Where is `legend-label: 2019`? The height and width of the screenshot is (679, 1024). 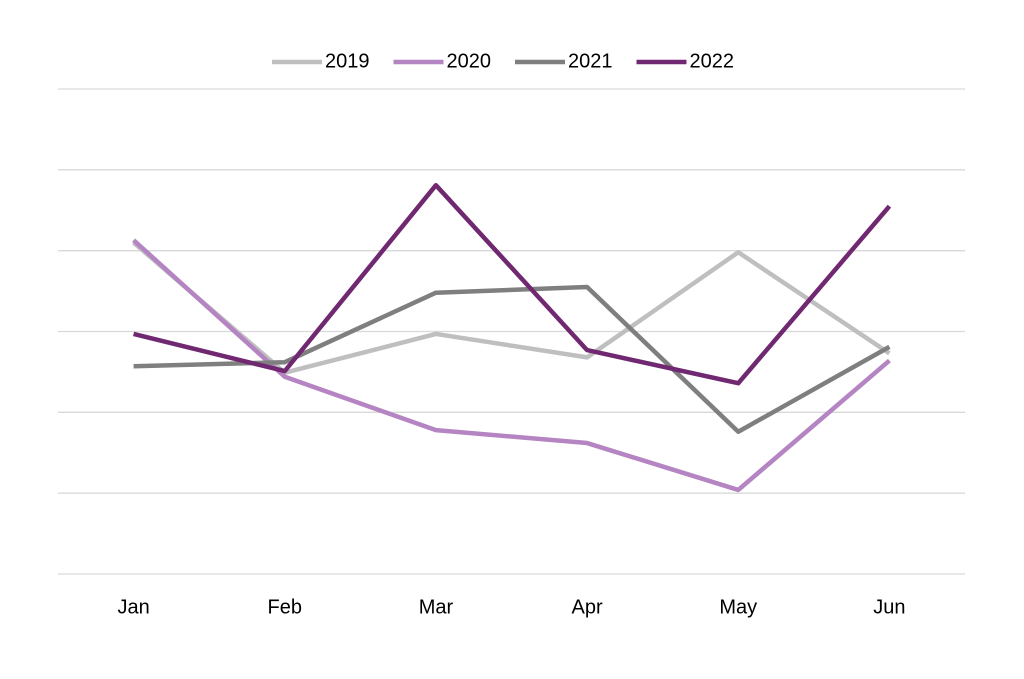 legend-label: 2019 is located at coordinates (347, 61).